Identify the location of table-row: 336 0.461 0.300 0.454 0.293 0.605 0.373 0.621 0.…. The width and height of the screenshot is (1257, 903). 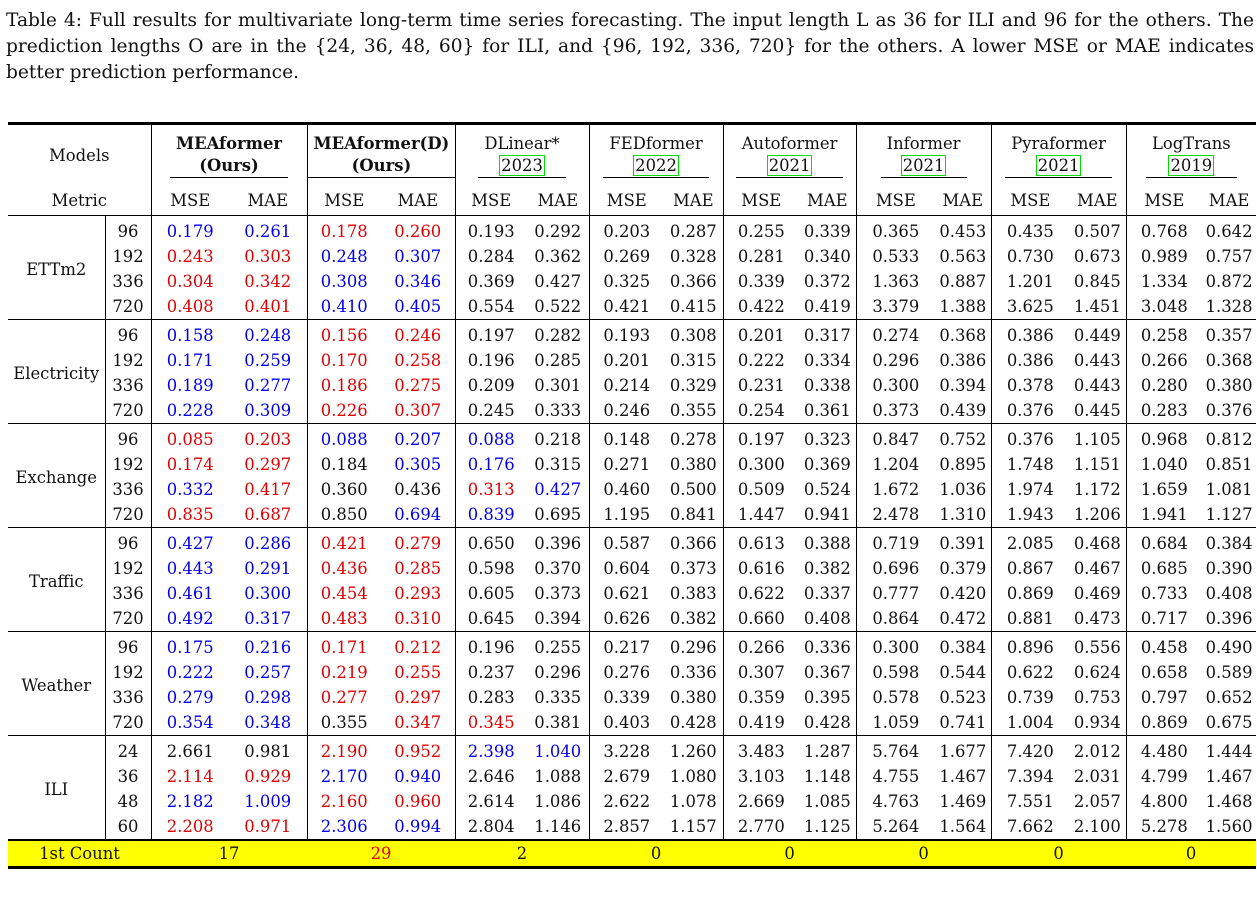
(632, 593).